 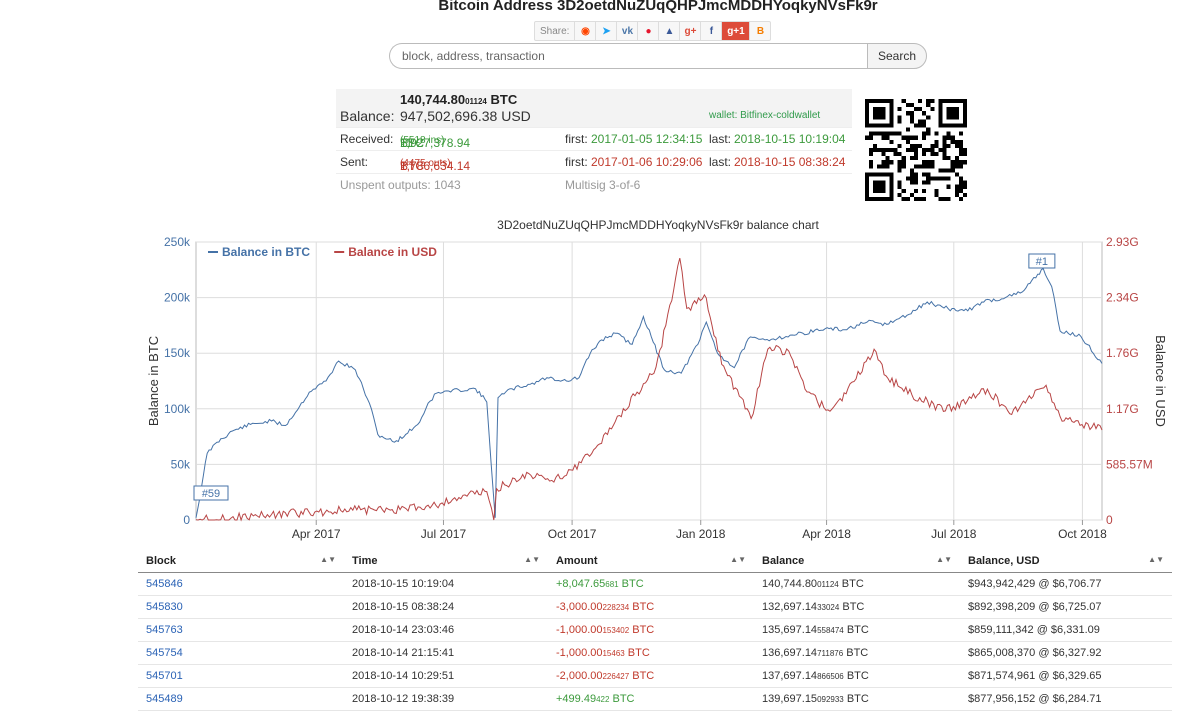 What do you see at coordinates (1109, 520) in the screenshot?
I see `y2-tick-label: 0` at bounding box center [1109, 520].